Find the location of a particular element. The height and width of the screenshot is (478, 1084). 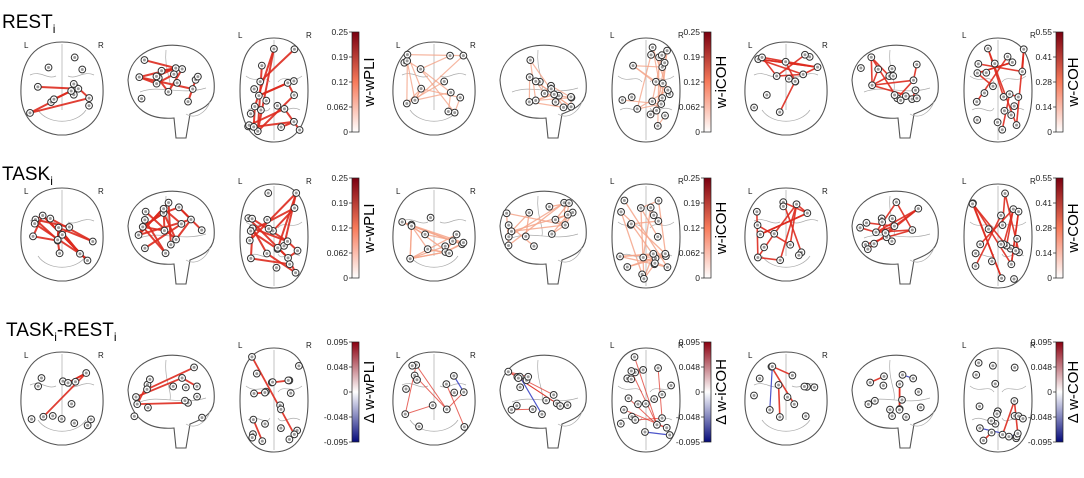

hemisphere-right-label: R is located at coordinates (1033, 181).